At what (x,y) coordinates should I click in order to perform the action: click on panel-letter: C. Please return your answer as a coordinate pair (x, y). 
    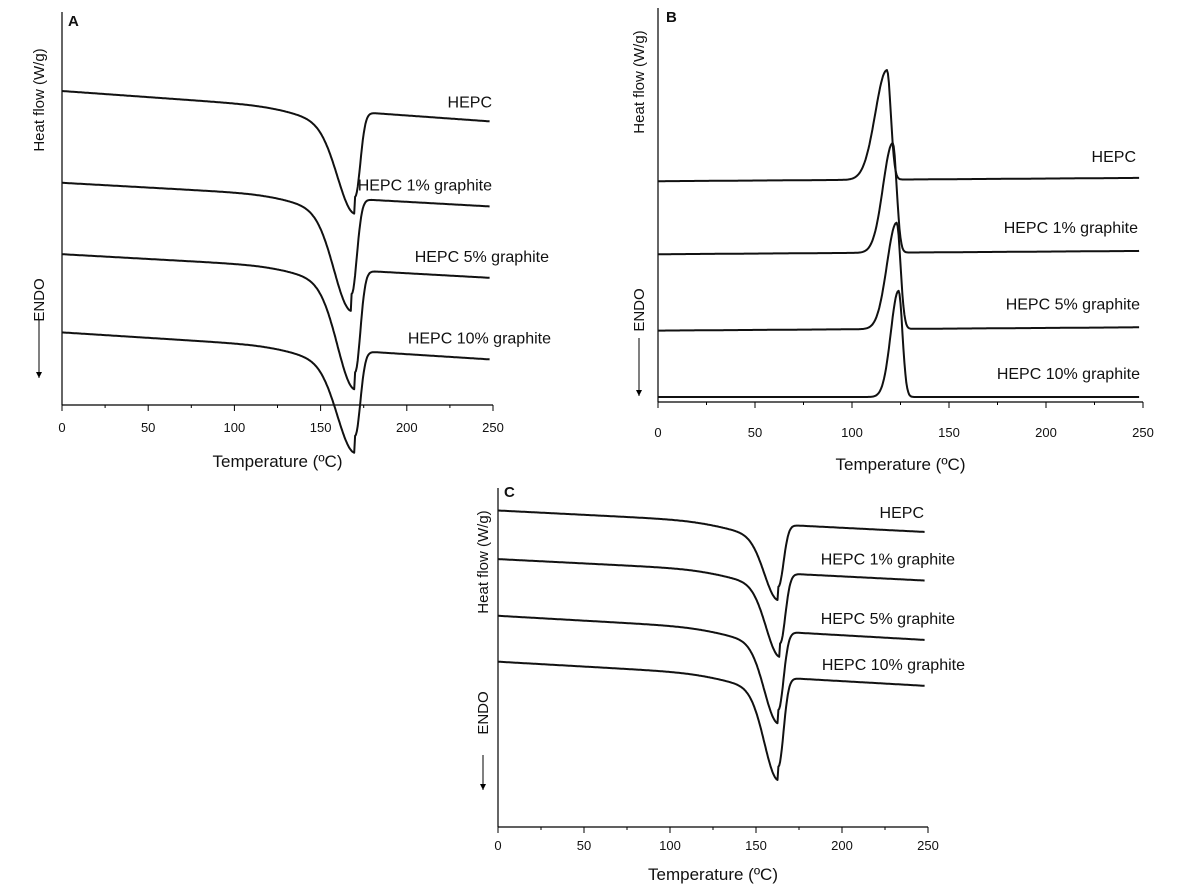
    Looking at the image, I should click on (509, 492).